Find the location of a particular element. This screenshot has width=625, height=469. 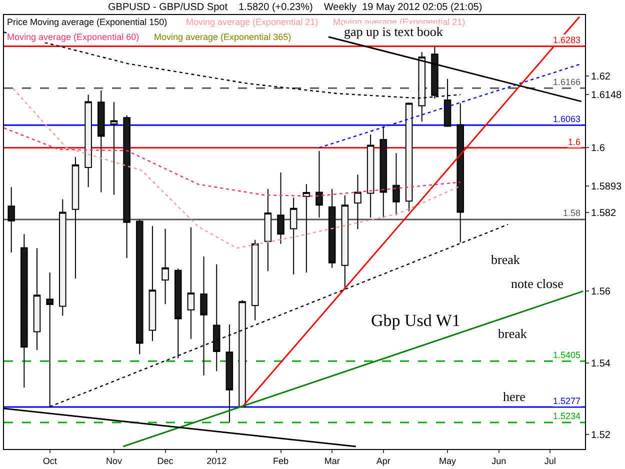

chart-title: GBPUSD - GBP/USD Spot 1.5820 (+0.23%) Weekly 19 May 2012 02:05 (21:05) is located at coordinates (295, 7).